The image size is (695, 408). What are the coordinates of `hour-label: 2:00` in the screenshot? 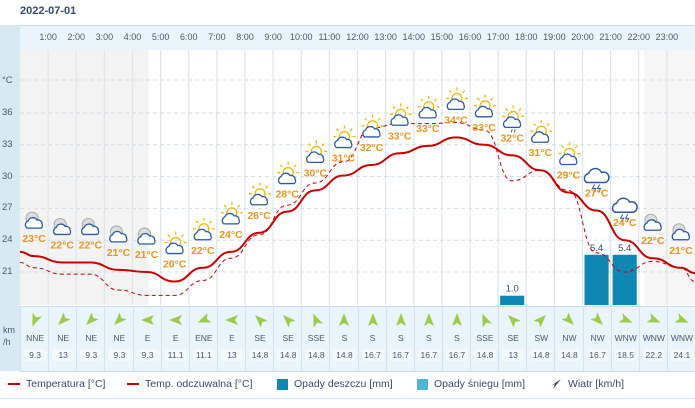 It's located at (76, 37).